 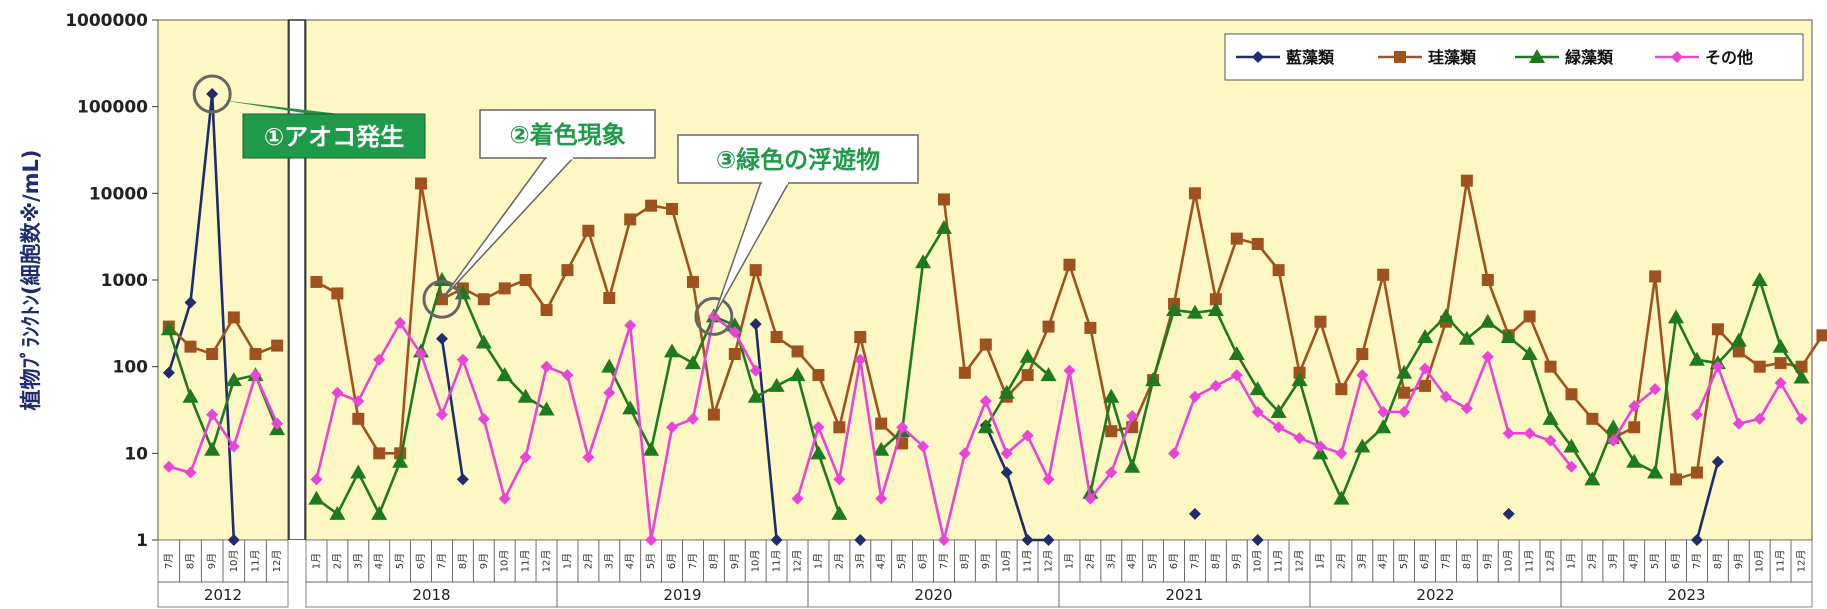 What do you see at coordinates (567, 135) in the screenshot?
I see `callout-text: ②着色現象` at bounding box center [567, 135].